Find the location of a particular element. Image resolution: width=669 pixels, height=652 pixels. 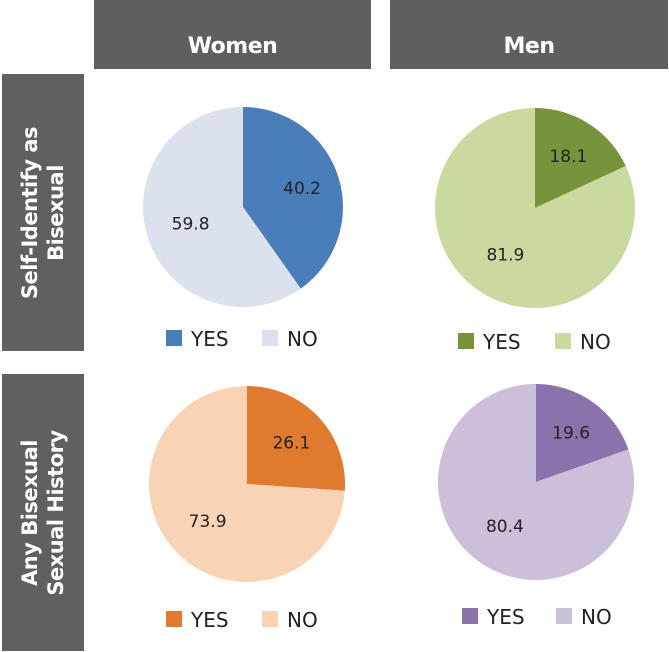

pie-chart-women-self-identify: 40.2 59.8 YES NO is located at coordinates (242, 229).